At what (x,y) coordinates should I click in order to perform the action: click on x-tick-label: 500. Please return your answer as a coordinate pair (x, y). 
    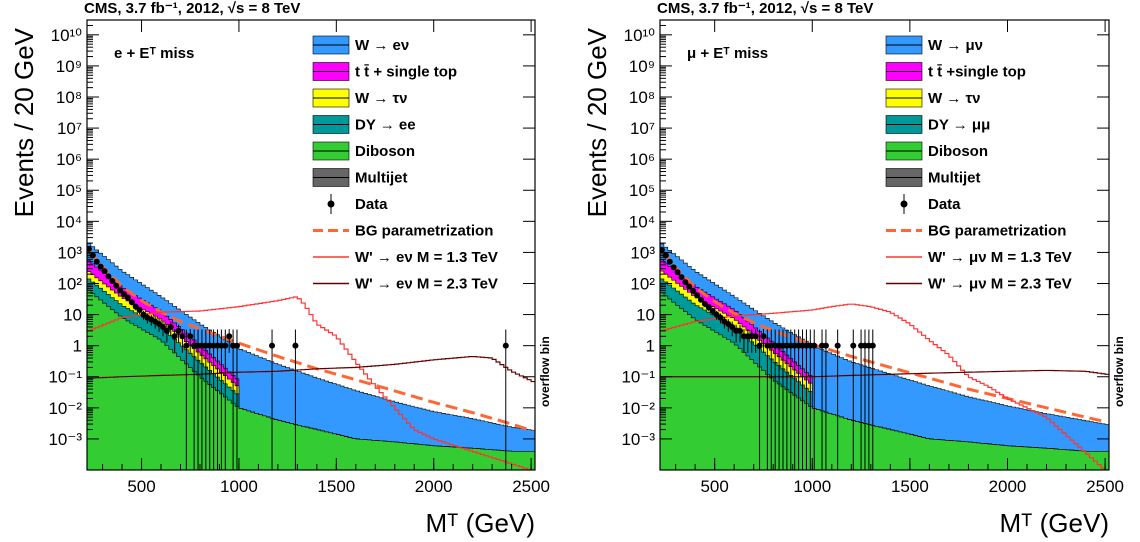
    Looking at the image, I should click on (714, 486).